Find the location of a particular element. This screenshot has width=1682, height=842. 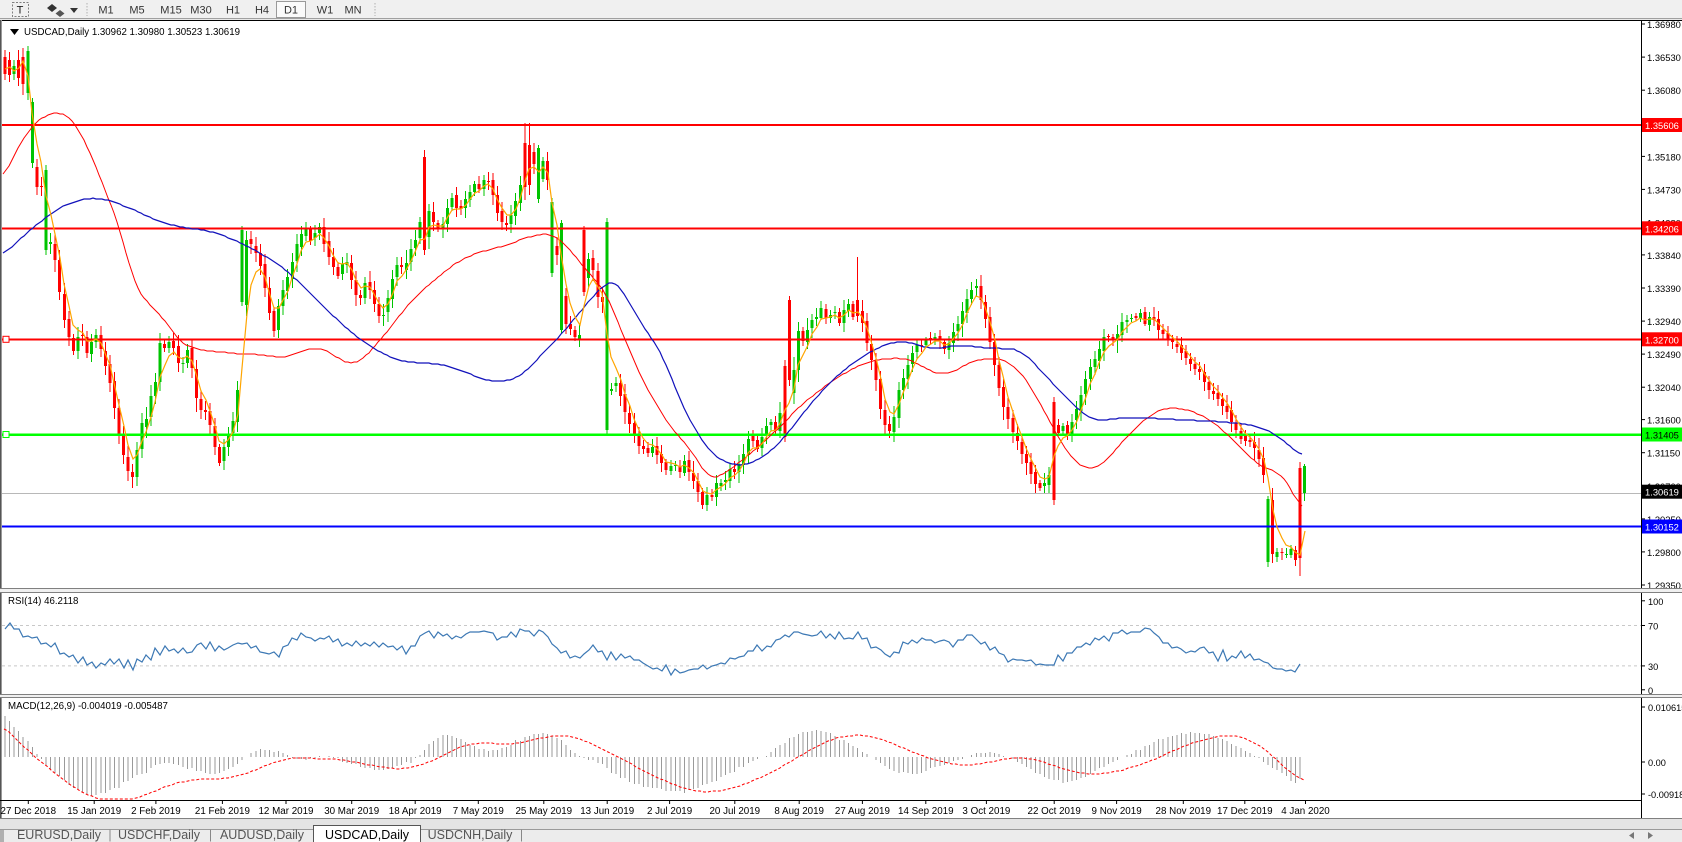

svg-text: 9 Nov 2019 is located at coordinates (1117, 811).